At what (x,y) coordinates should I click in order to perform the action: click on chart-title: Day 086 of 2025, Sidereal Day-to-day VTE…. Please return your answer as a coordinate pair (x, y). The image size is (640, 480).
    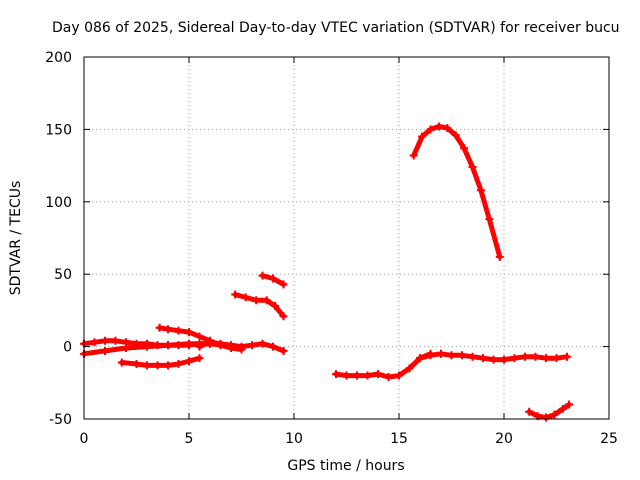
    Looking at the image, I should click on (336, 28).